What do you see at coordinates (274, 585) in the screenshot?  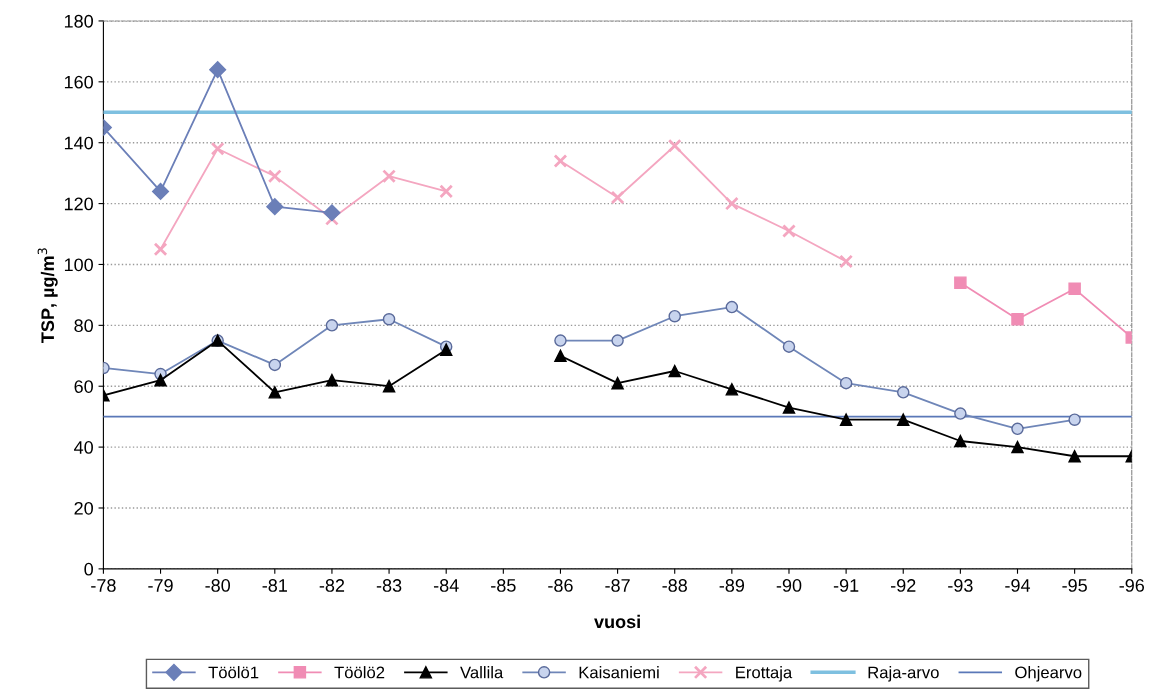 I see `x-tick-label: -81` at bounding box center [274, 585].